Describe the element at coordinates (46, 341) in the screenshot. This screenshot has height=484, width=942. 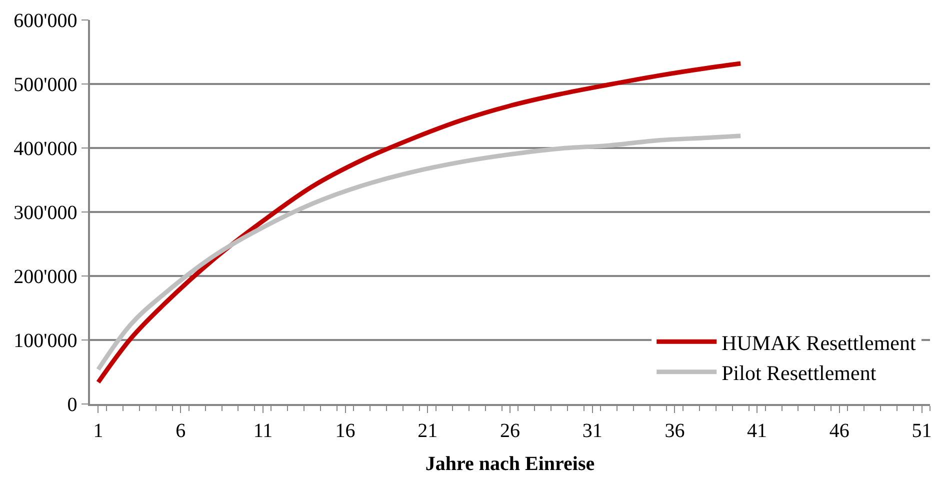
I see `y-tick-label: 100'000` at that location.